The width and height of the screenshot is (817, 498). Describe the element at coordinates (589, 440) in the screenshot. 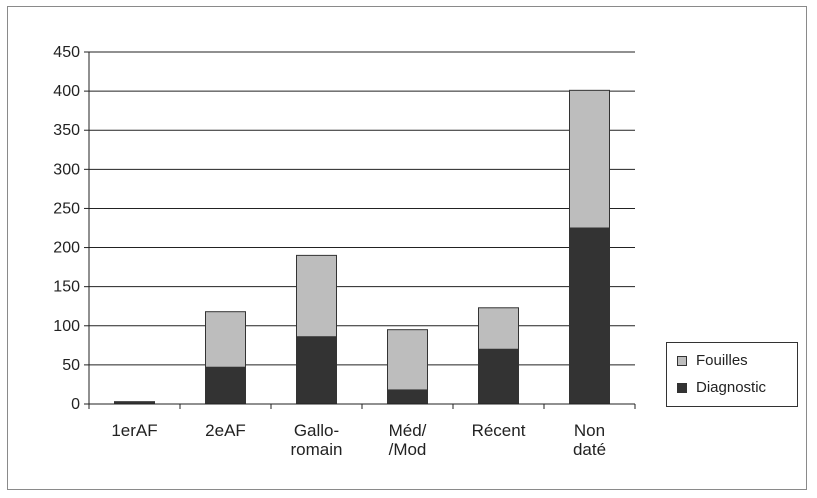

I see `x-tick-label: Non daté` at that location.